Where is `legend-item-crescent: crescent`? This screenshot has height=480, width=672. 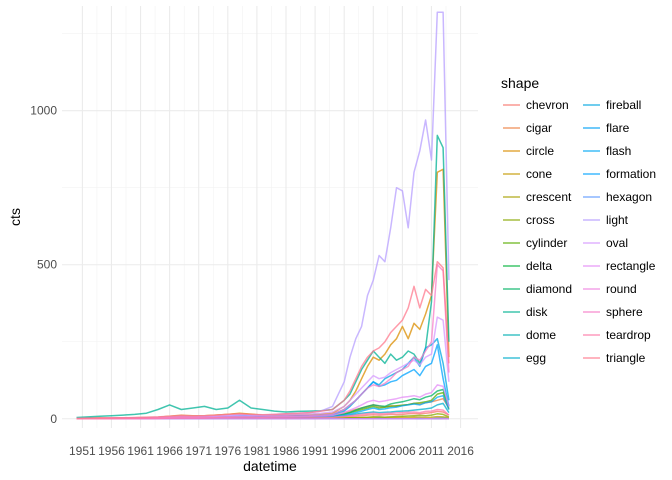
legend-item-crescent: crescent is located at coordinates (537, 197).